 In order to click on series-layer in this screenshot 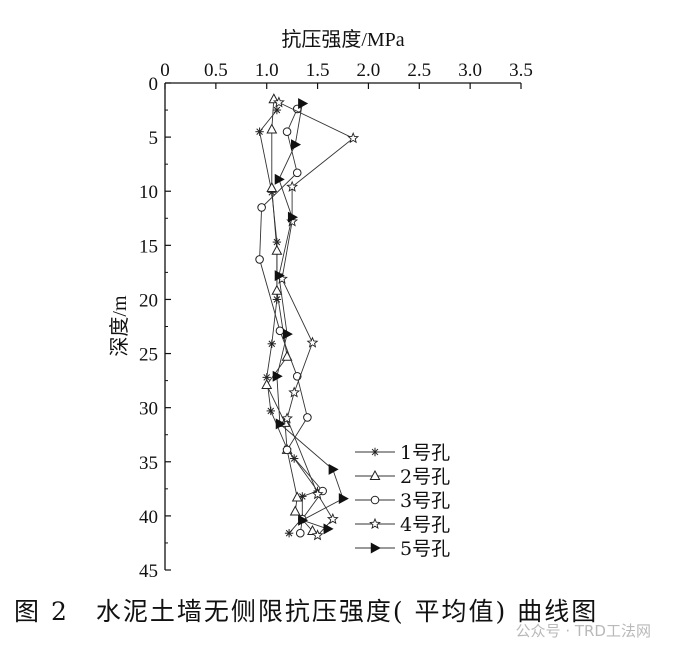, I will do `click(307, 317)`.